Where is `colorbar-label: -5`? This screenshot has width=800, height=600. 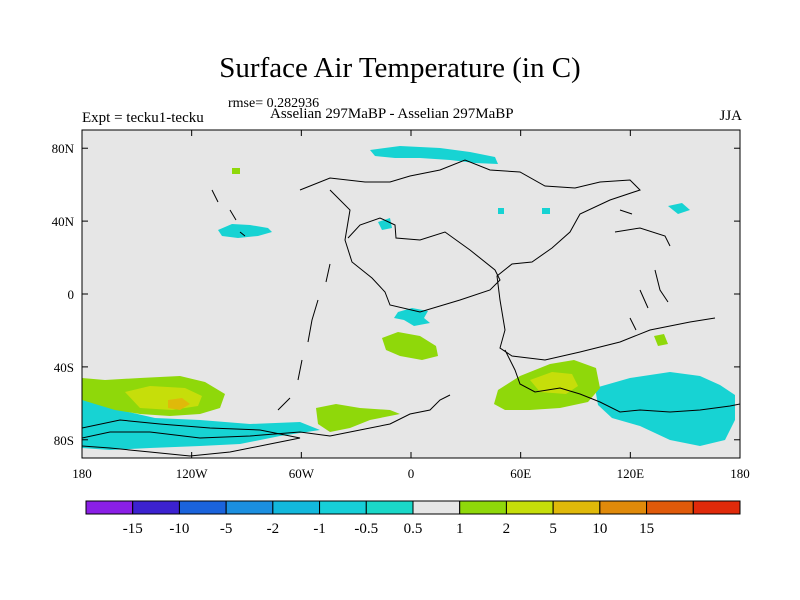
colorbar-label: -5 is located at coordinates (226, 529).